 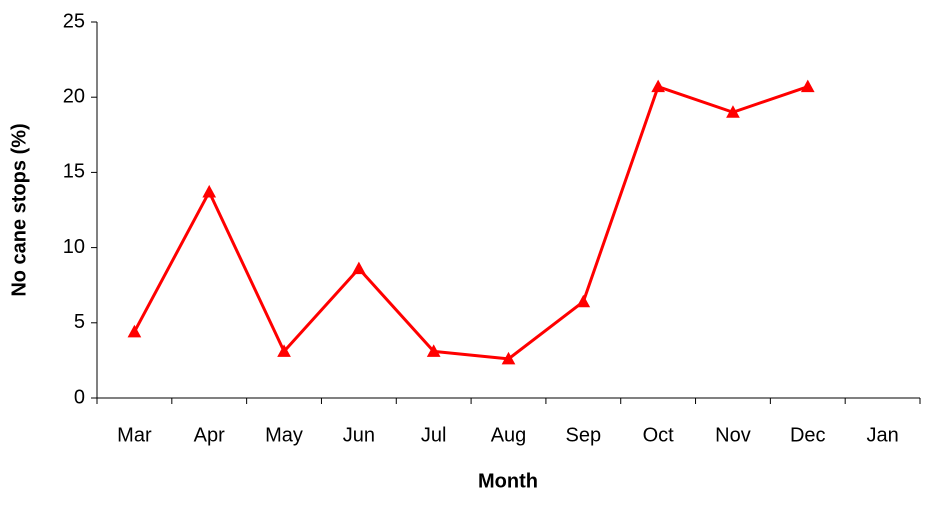 What do you see at coordinates (209, 435) in the screenshot?
I see `x-tick-label: Apr` at bounding box center [209, 435].